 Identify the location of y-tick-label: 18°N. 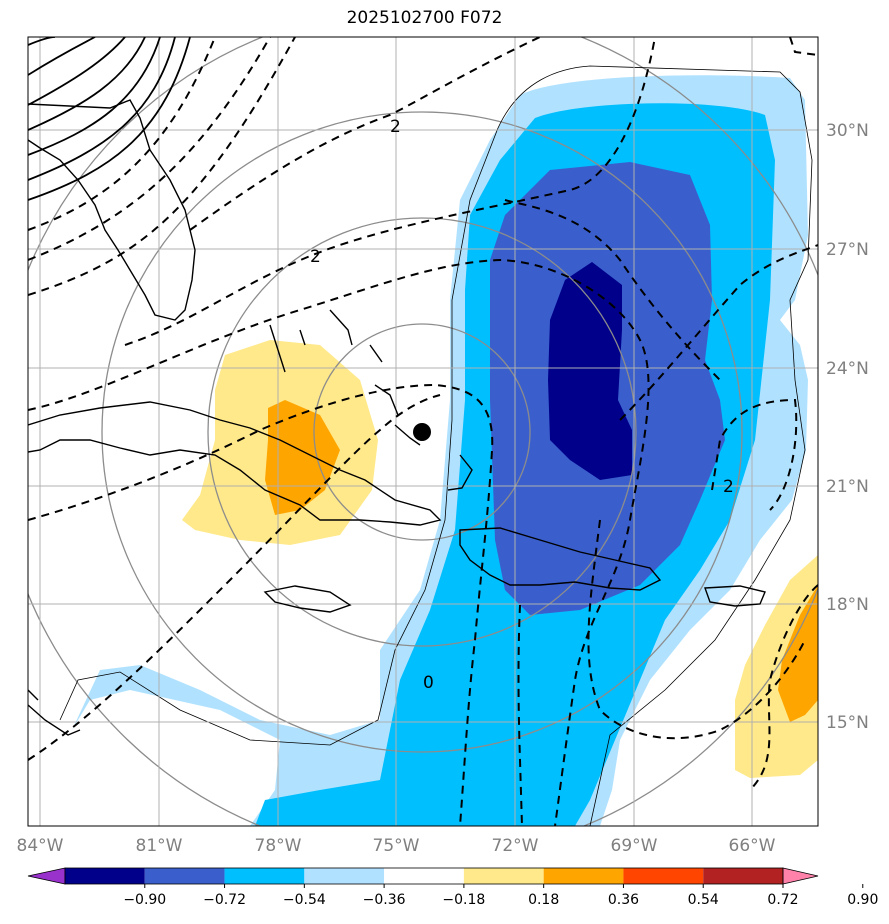
(847, 605).